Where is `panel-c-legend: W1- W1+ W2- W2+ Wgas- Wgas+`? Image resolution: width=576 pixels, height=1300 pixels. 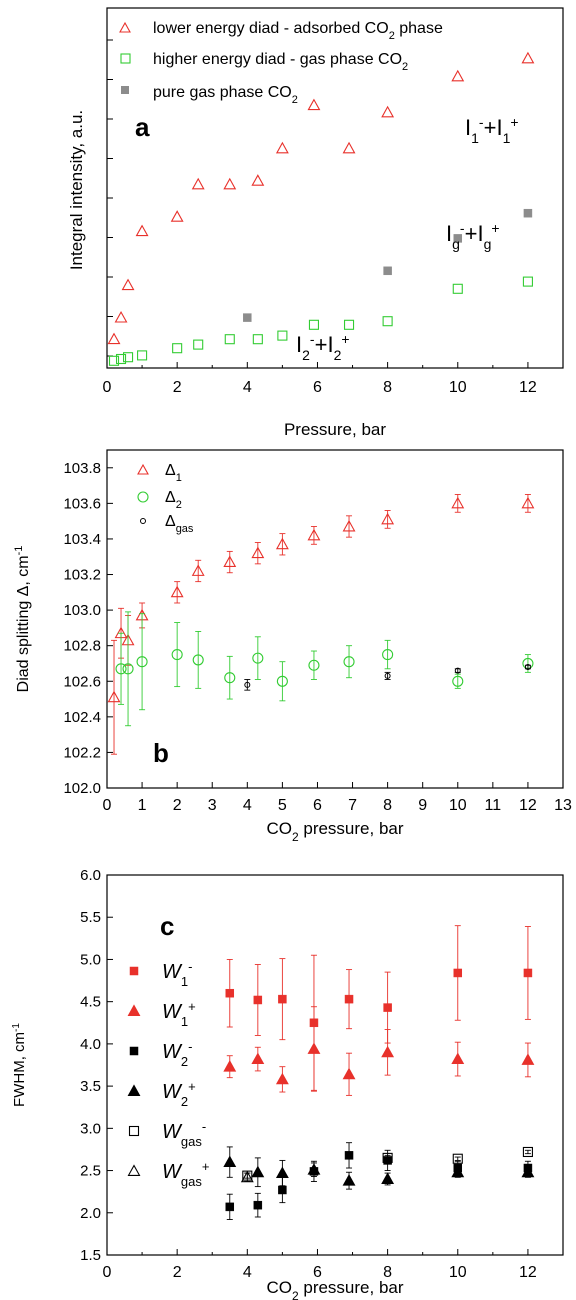
panel-c-legend: W1- W1+ W2- W2+ Wgas- Wgas+ is located at coordinates (168, 1074).